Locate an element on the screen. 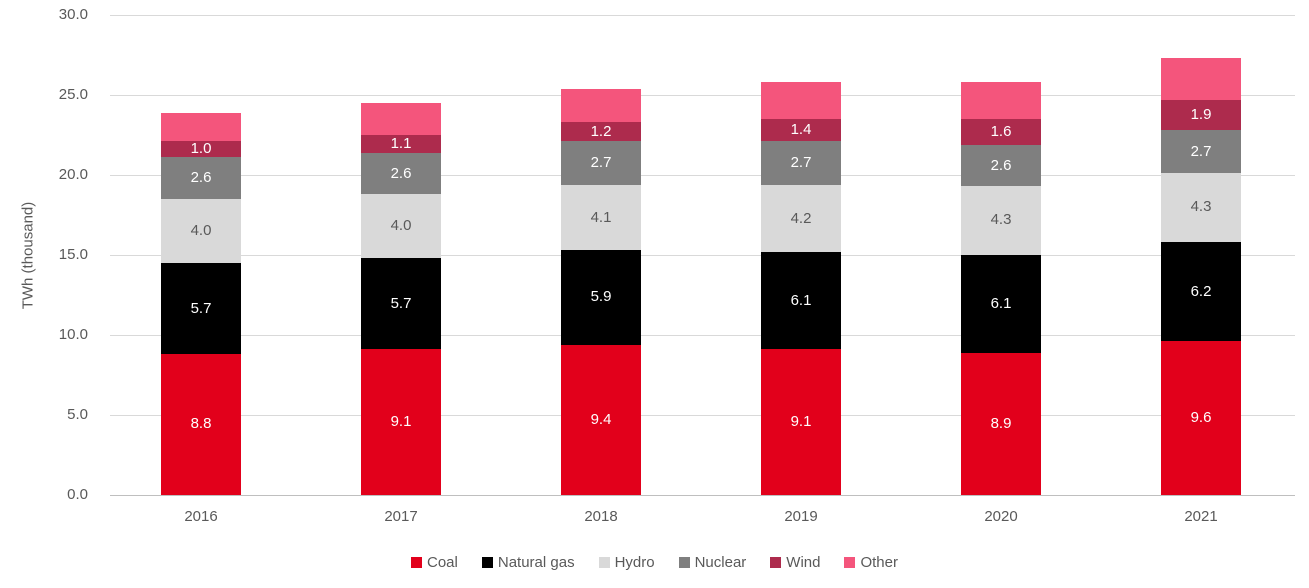 This screenshot has height=588, width=1309. bar-segment-coal-2016 is located at coordinates (201, 424).